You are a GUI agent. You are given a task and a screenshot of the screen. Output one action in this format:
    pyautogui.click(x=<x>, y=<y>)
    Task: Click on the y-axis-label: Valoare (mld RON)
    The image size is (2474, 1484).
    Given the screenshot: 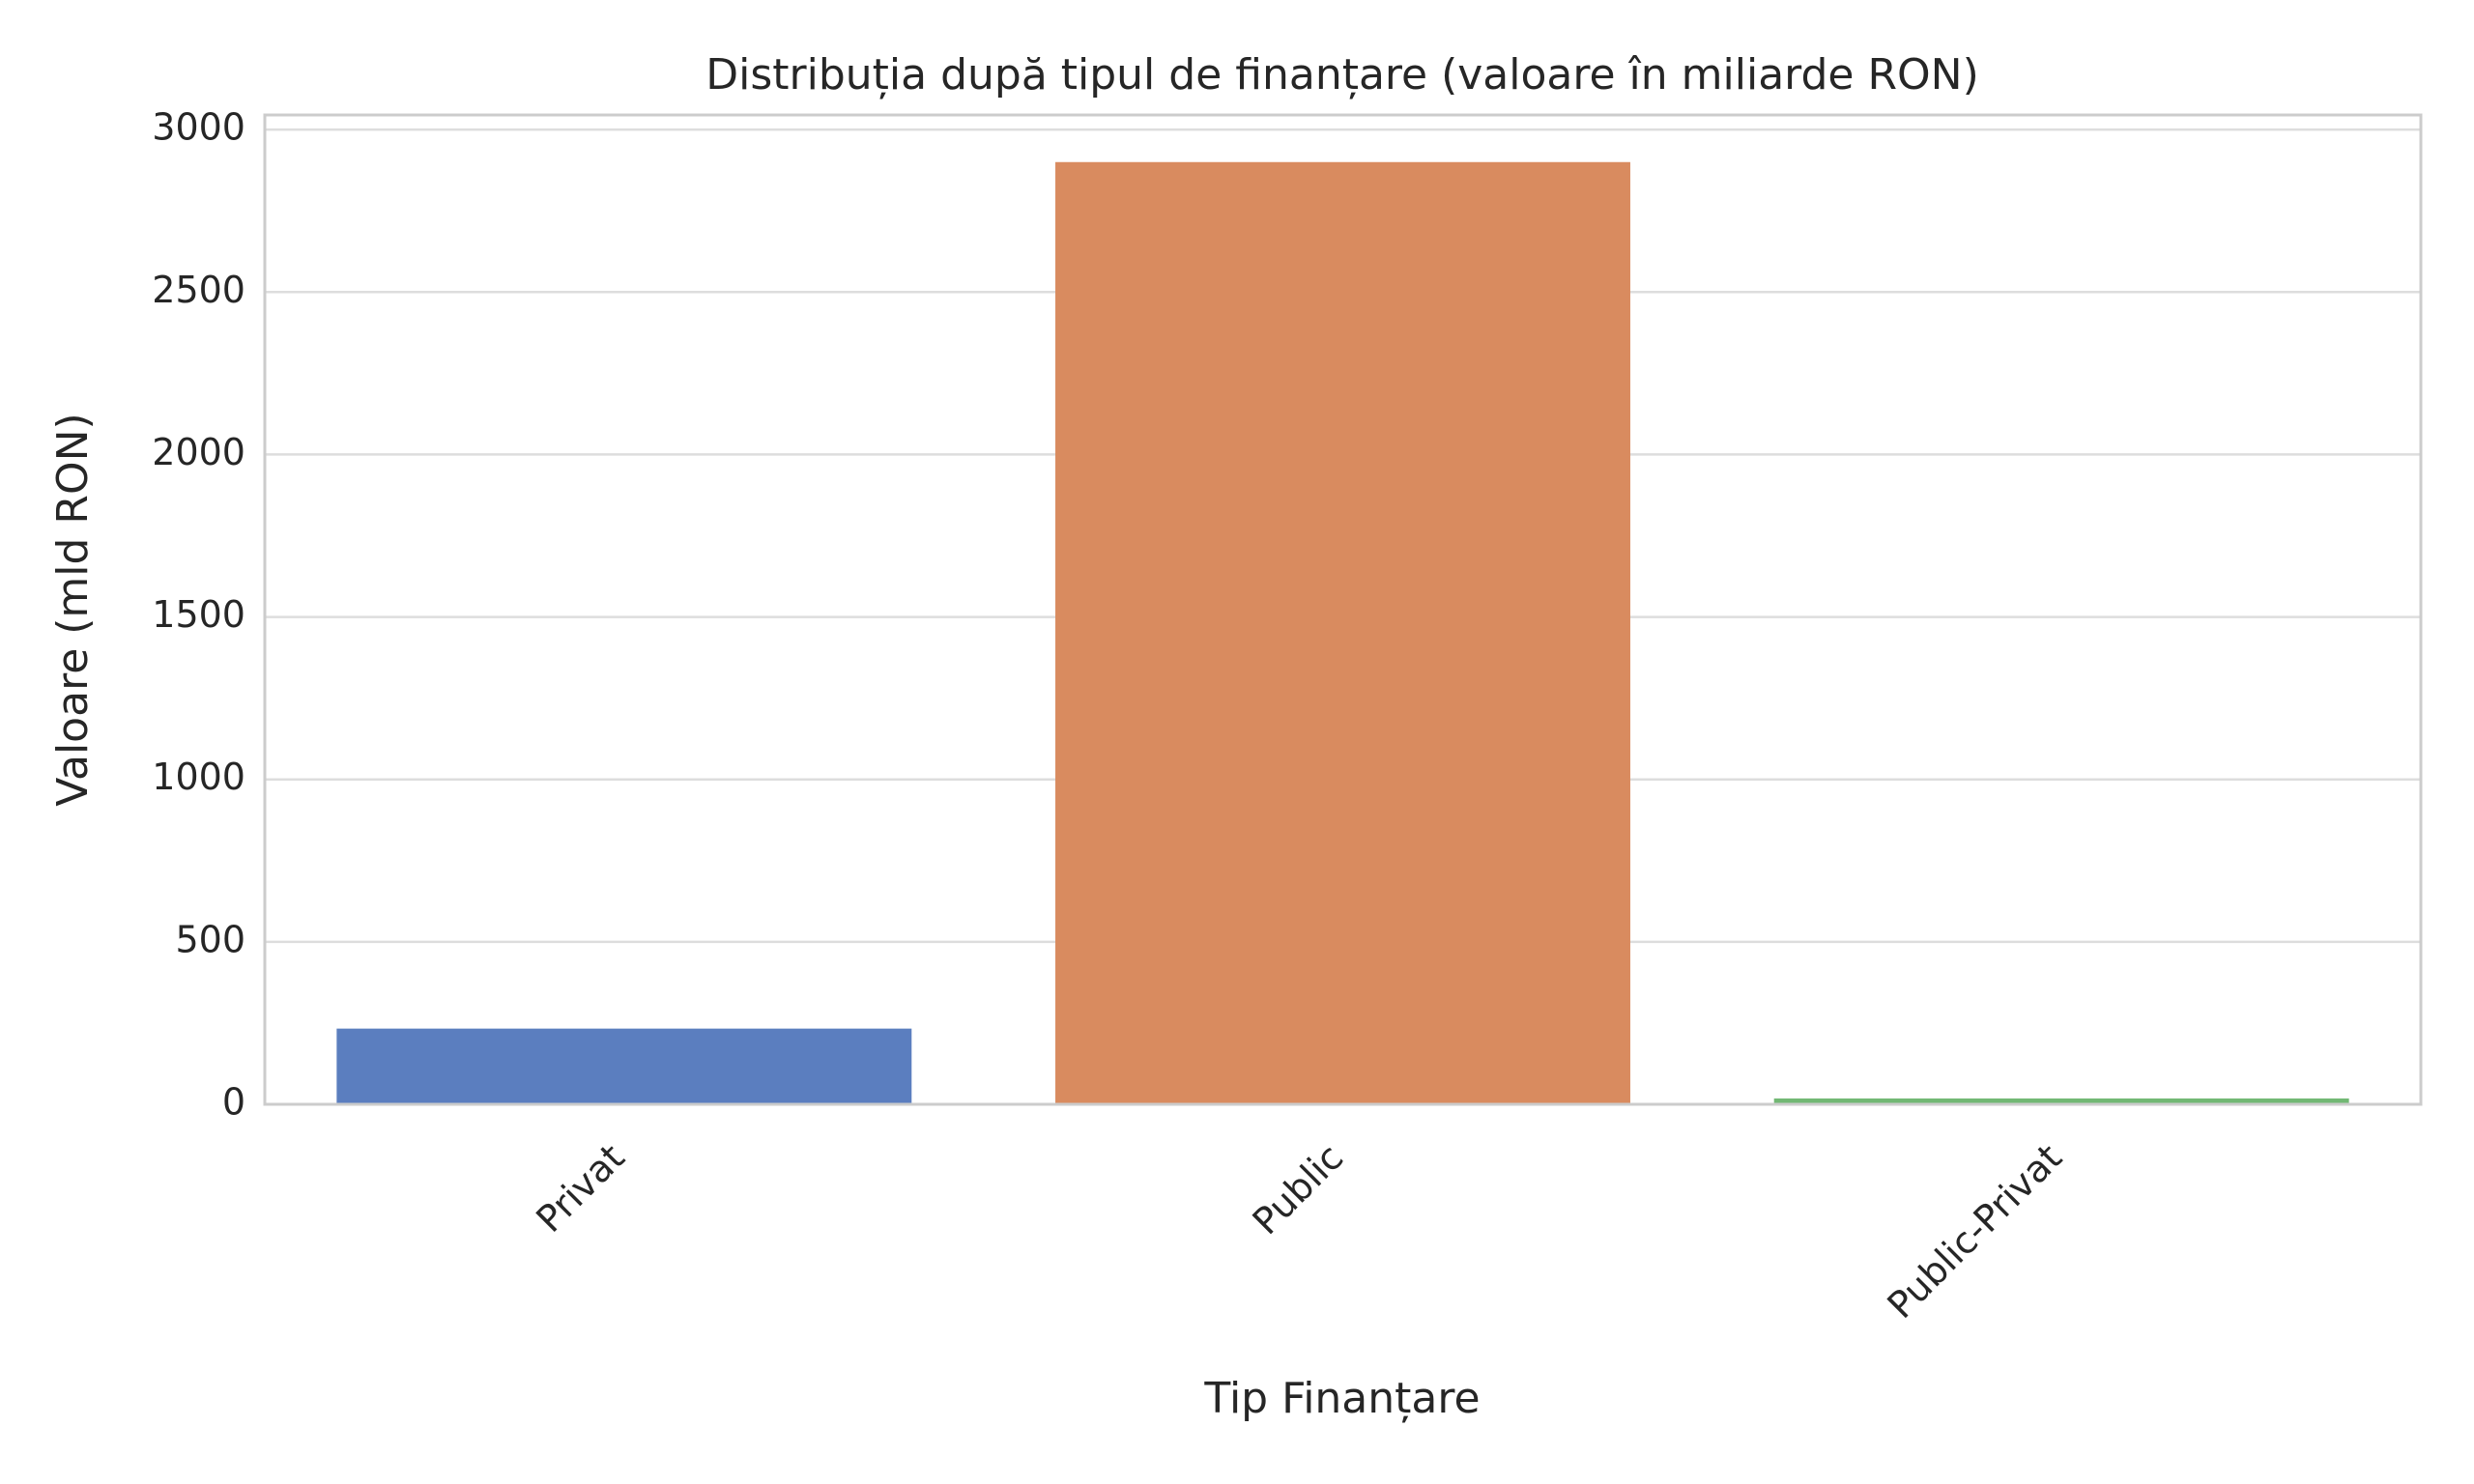 What is the action you would take?
    pyautogui.click(x=73, y=609)
    